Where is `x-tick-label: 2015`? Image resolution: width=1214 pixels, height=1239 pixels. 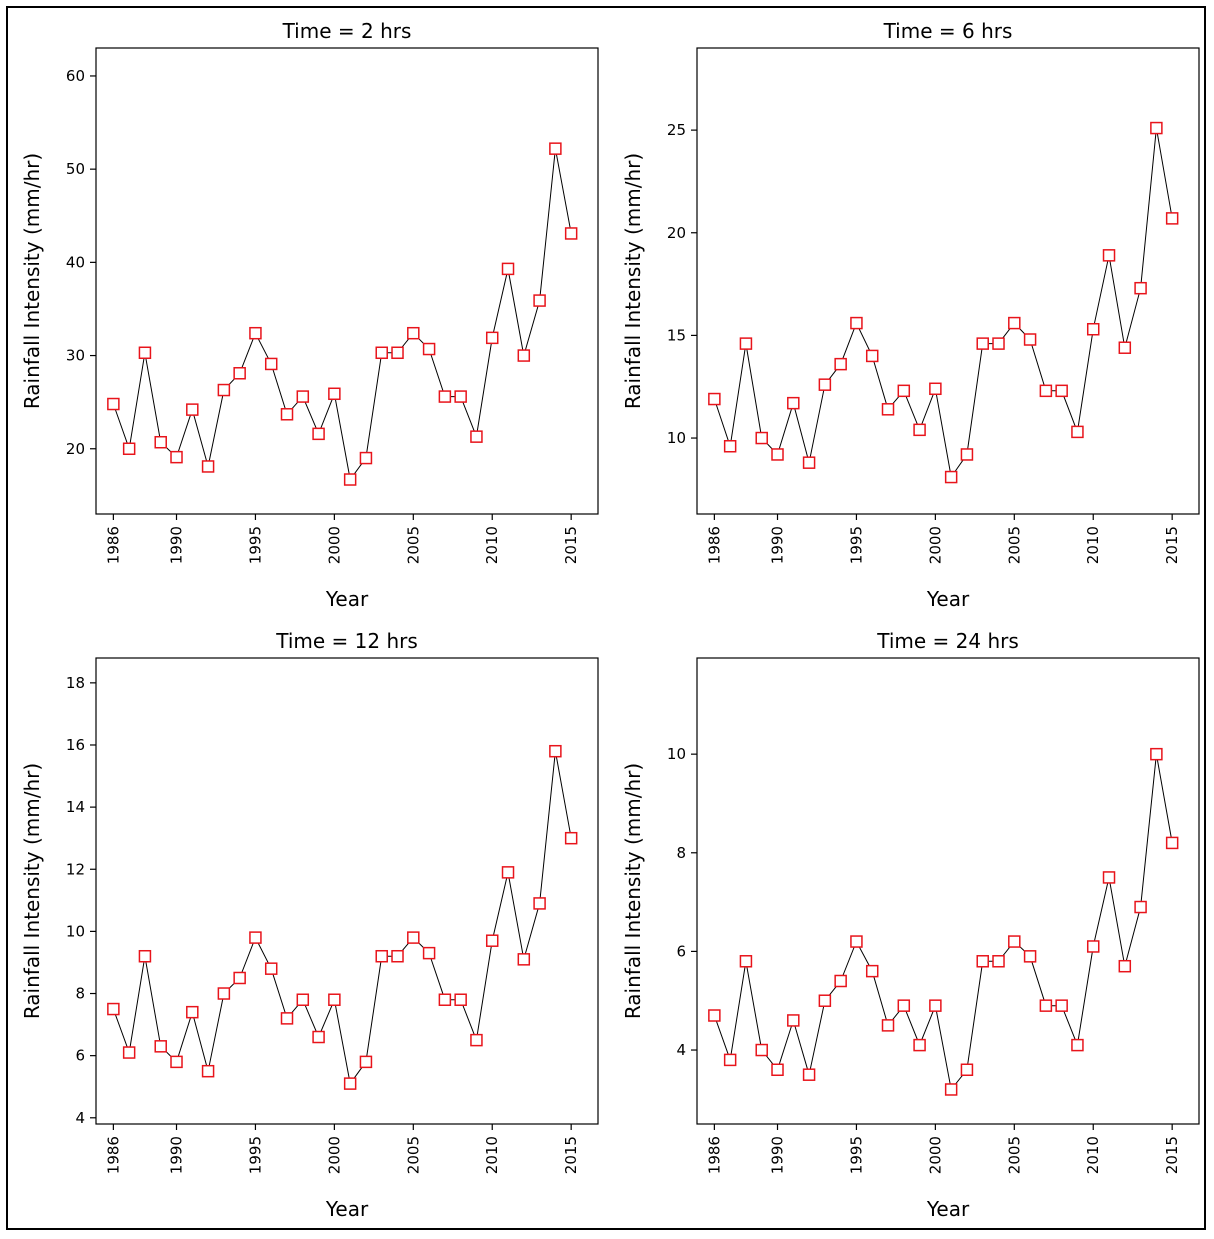
x-tick-label: 2015 is located at coordinates (571, 1155).